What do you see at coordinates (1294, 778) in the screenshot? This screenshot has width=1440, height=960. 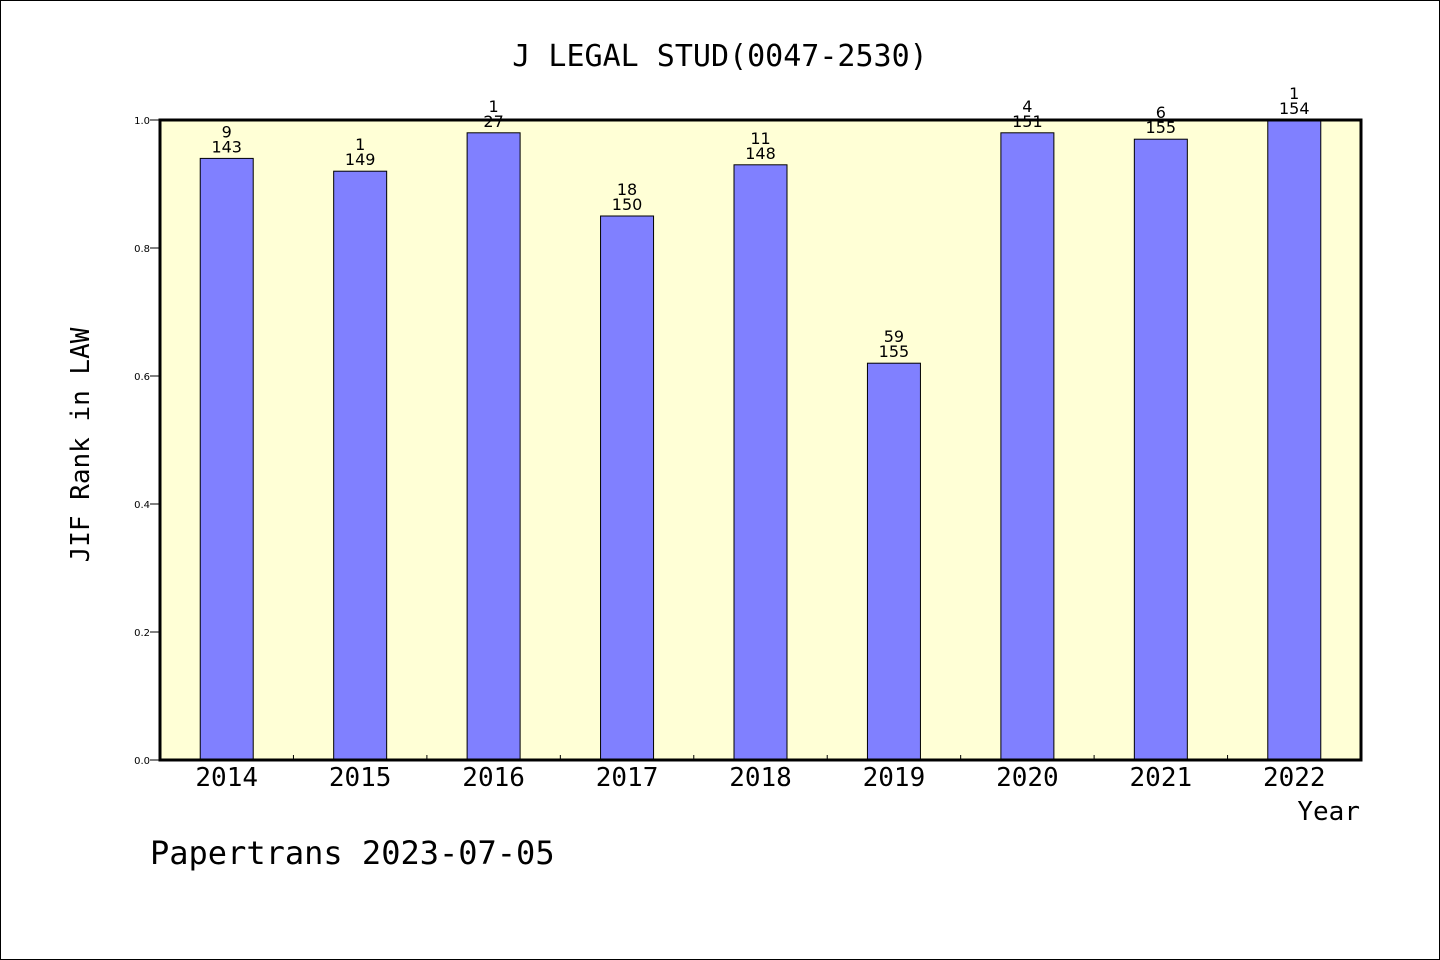 I see `x-tick-label: 2022` at bounding box center [1294, 778].